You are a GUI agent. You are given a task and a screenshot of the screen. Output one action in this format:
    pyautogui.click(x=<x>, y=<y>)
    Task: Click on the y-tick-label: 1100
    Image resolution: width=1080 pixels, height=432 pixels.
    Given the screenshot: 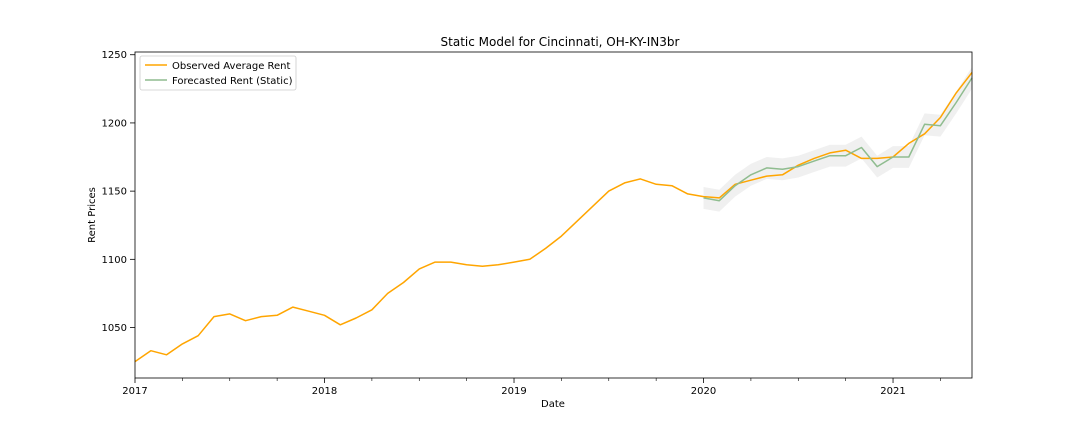 What is the action you would take?
    pyautogui.click(x=114, y=260)
    